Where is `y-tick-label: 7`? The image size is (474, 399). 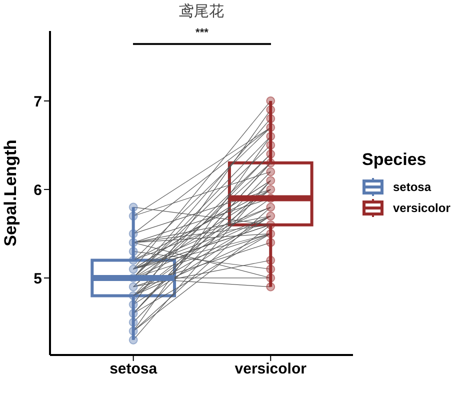
y-tick-label: 7 is located at coordinates (38, 101).